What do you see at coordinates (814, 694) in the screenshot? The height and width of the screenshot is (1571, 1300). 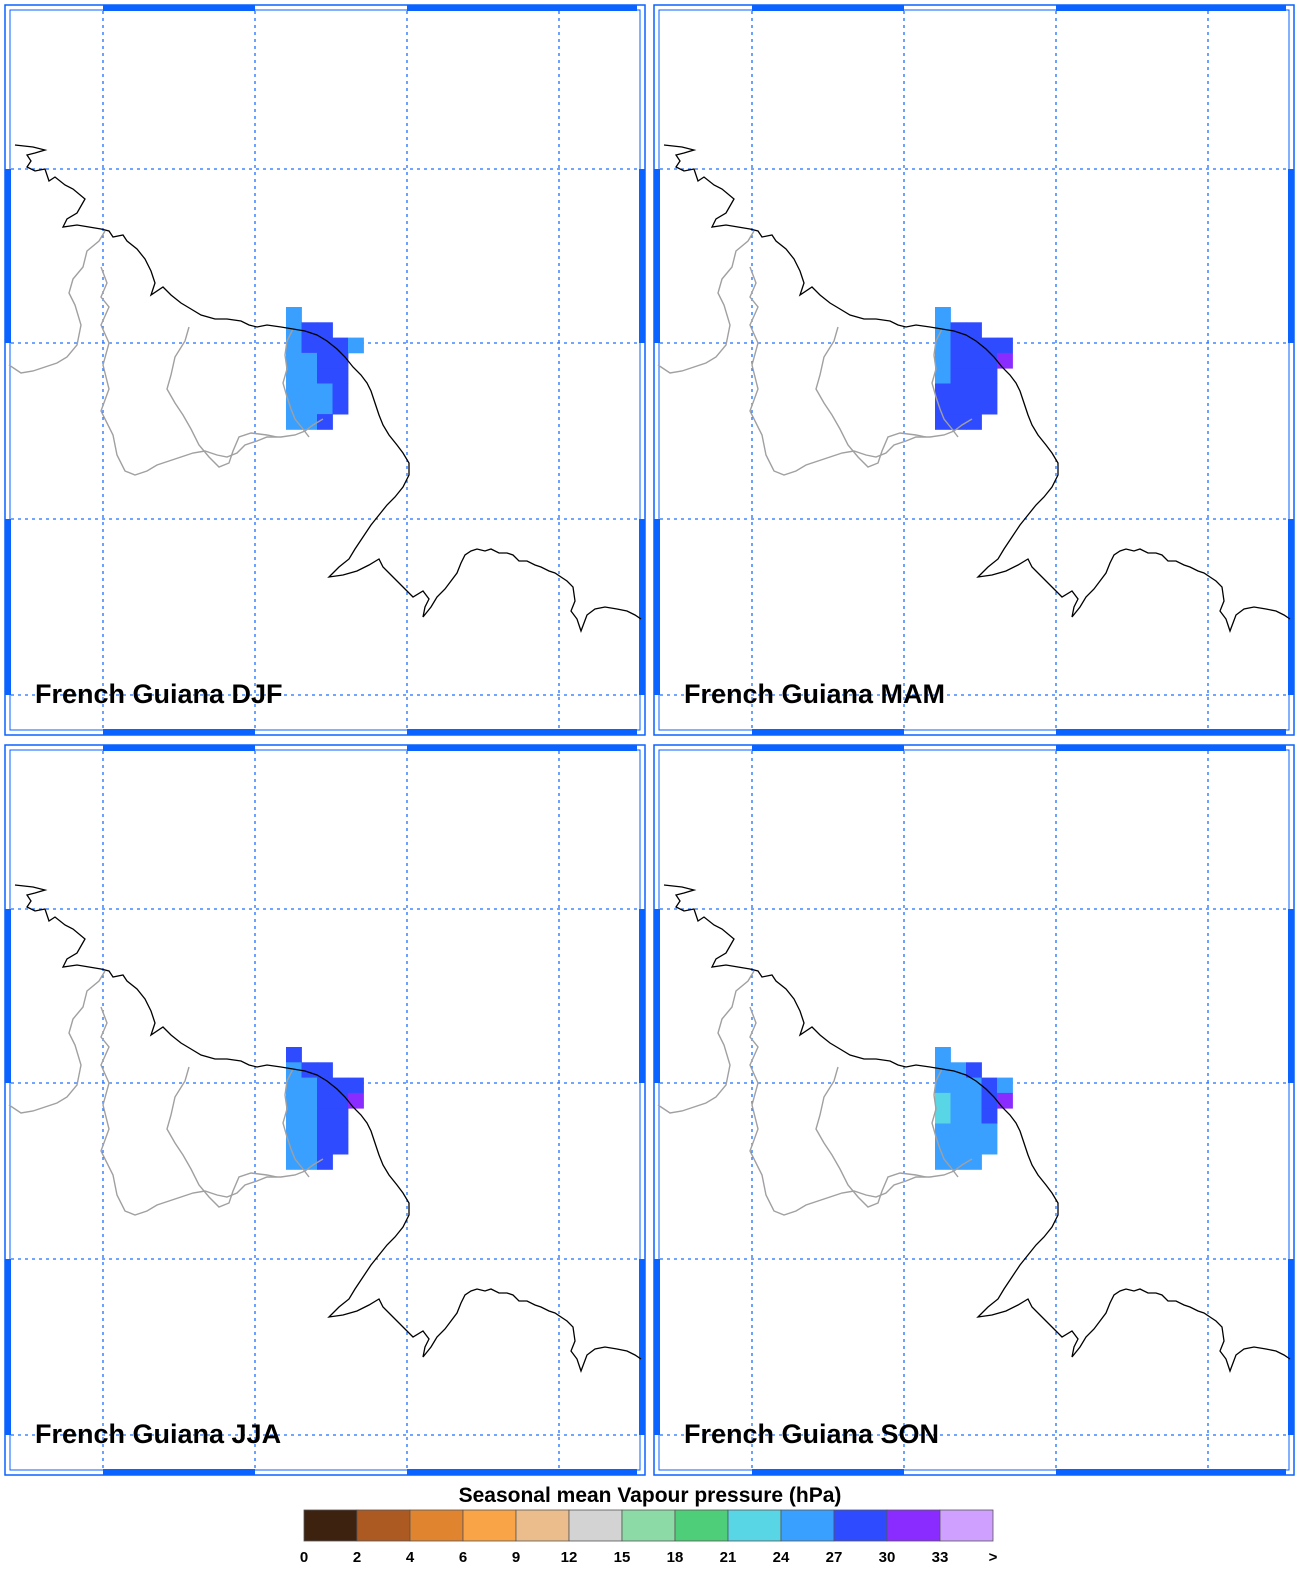 I see `panel-title: French Guiana MAM` at bounding box center [814, 694].